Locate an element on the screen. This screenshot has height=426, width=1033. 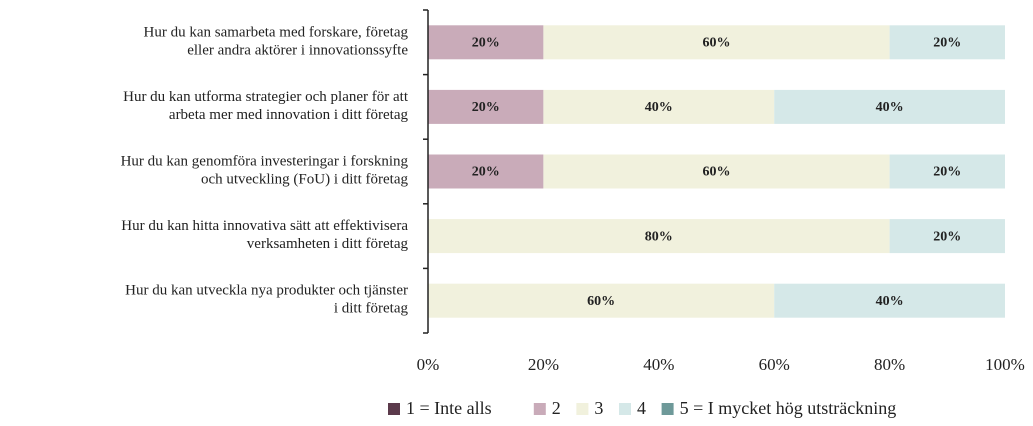
legend-label: 4 is located at coordinates (641, 408).